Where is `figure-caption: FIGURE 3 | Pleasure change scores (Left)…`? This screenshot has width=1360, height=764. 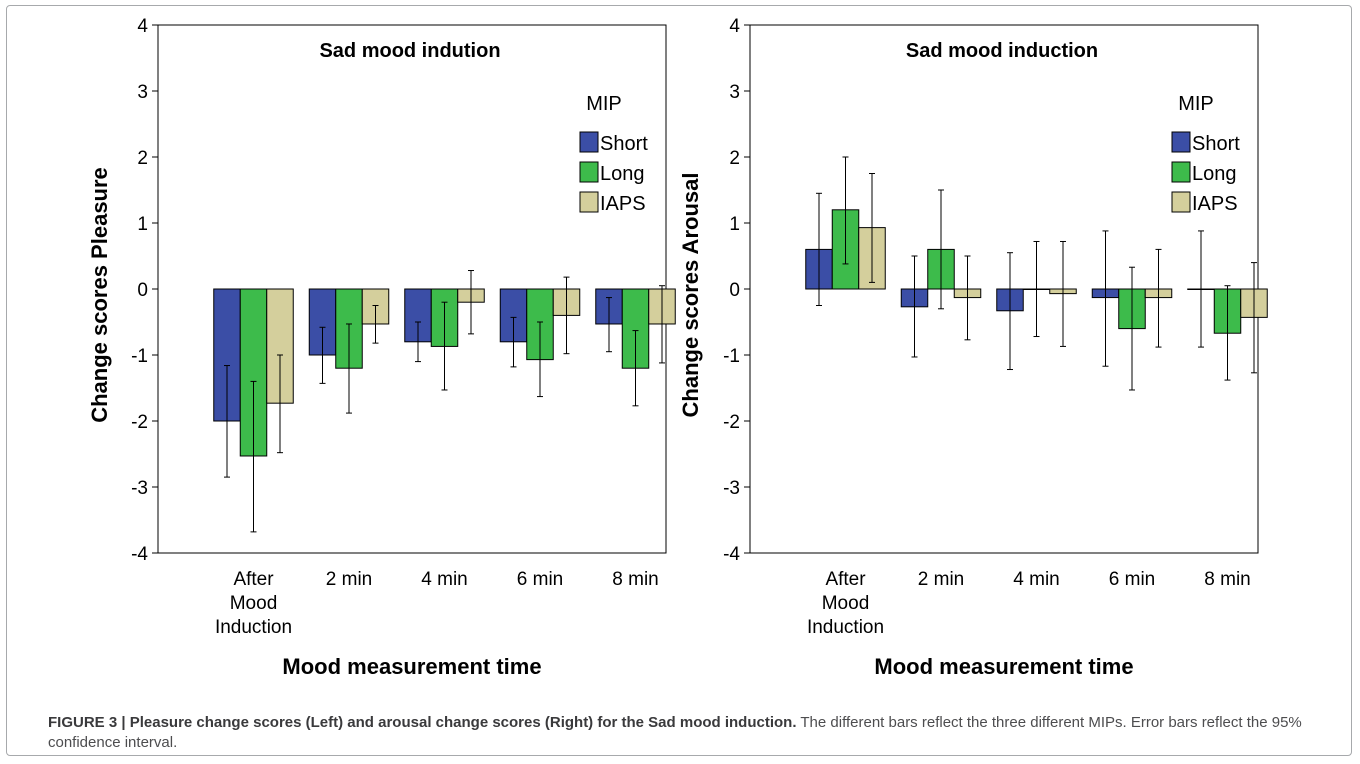
figure-caption: FIGURE 3 | Pleasure change scores (Left)… is located at coordinates (693, 733).